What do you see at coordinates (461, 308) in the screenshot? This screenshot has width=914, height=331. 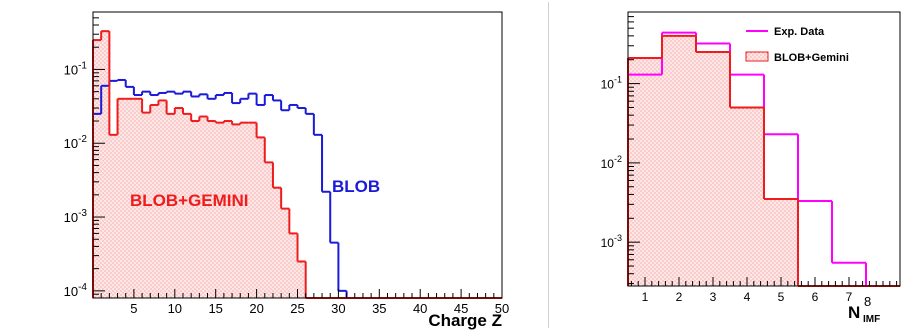 I see `x-tick-label: 45` at bounding box center [461, 308].